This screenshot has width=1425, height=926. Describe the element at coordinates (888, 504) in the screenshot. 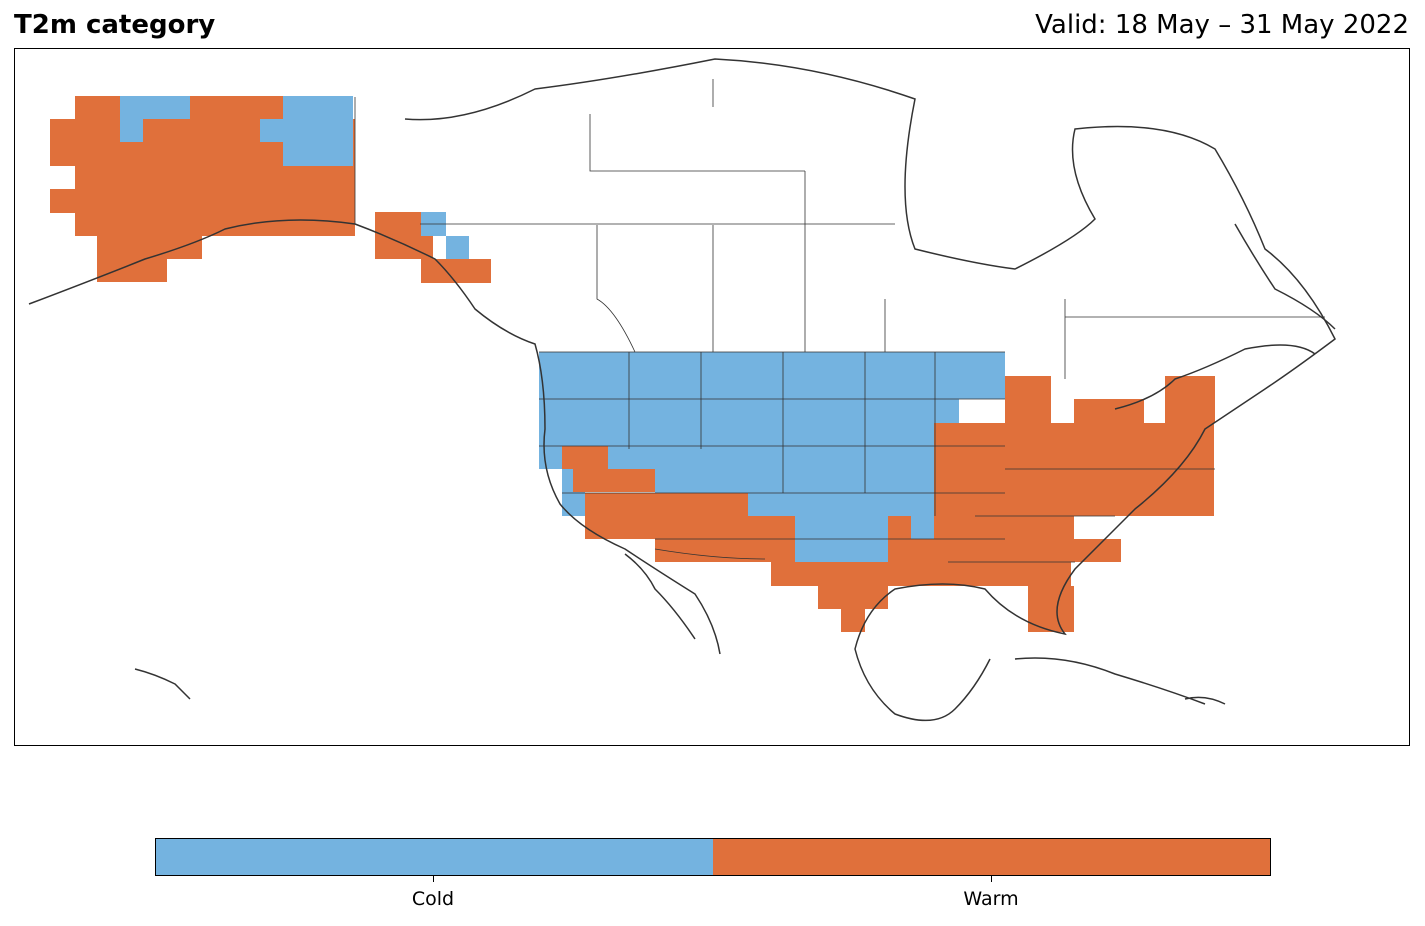

I see `conus-warm-cells` at that location.